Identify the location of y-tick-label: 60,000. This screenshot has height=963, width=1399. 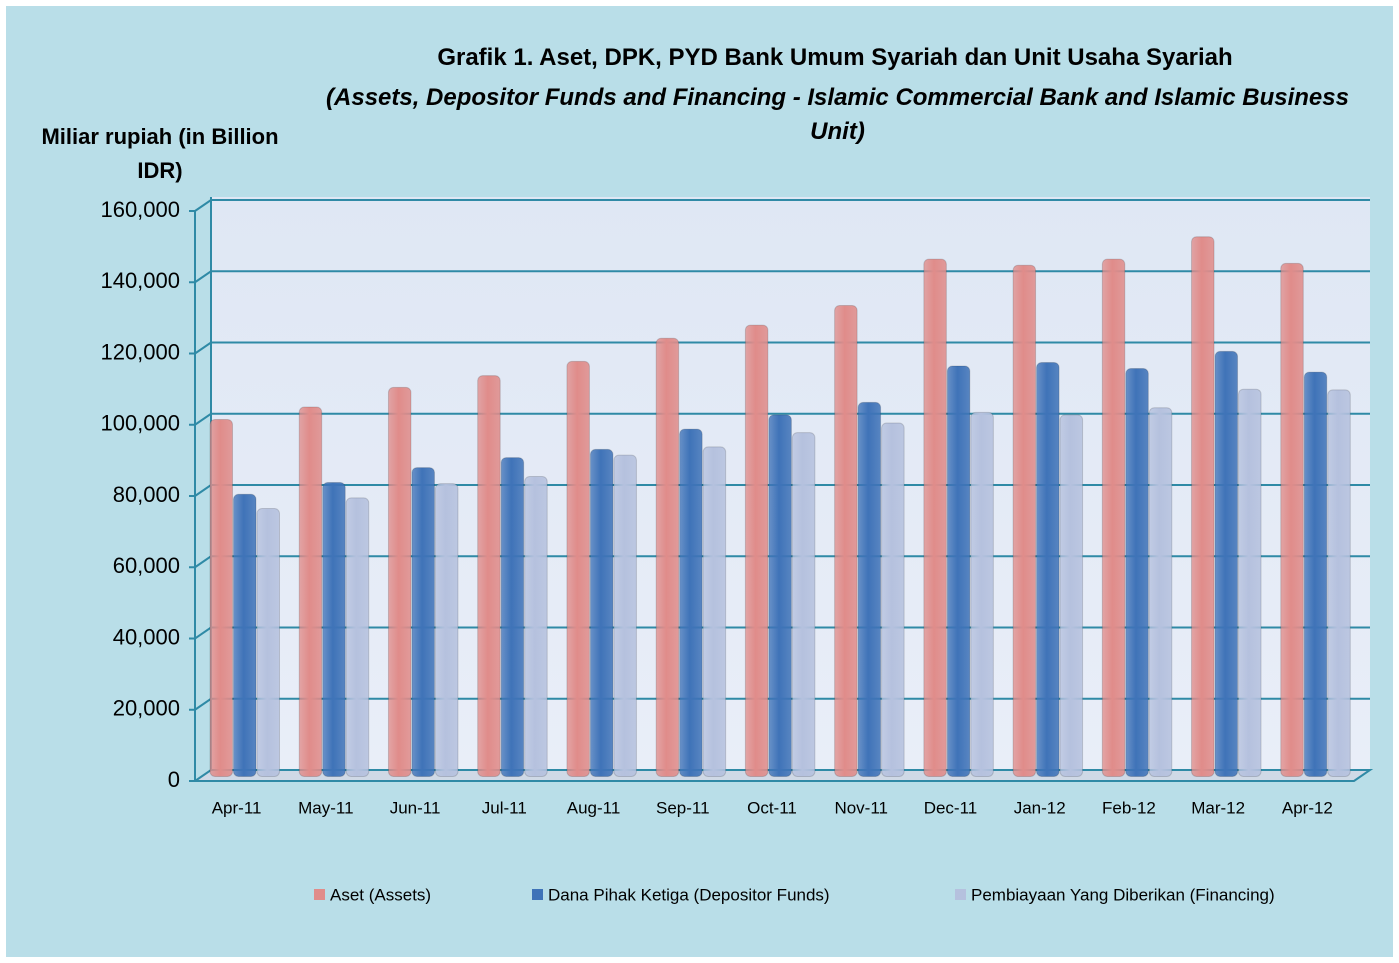
(146, 565).